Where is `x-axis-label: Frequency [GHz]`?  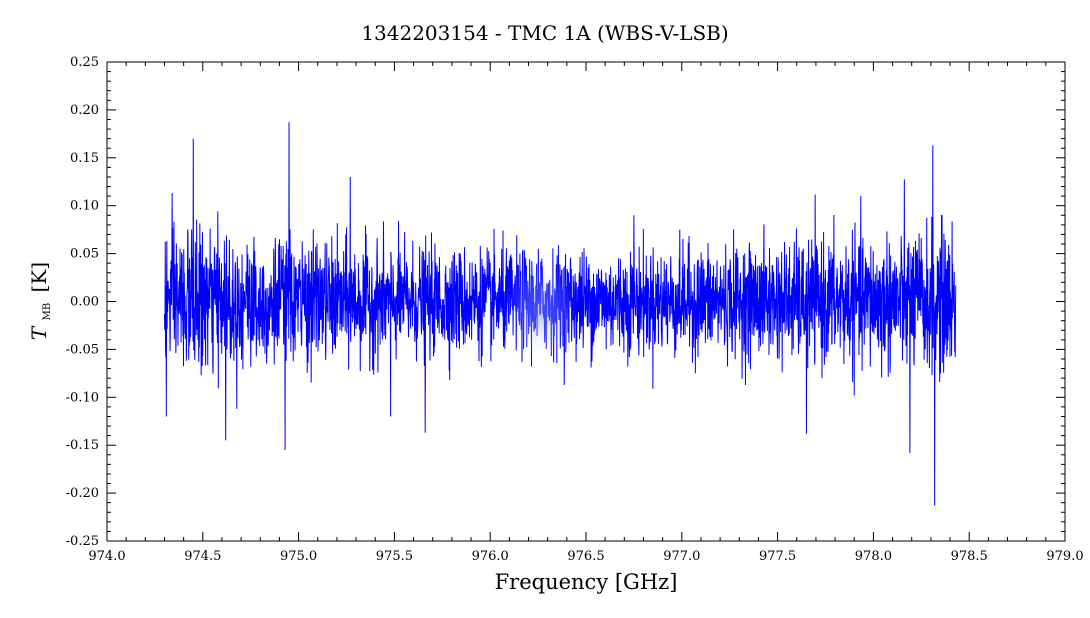 x-axis-label: Frequency [GHz] is located at coordinates (586, 582).